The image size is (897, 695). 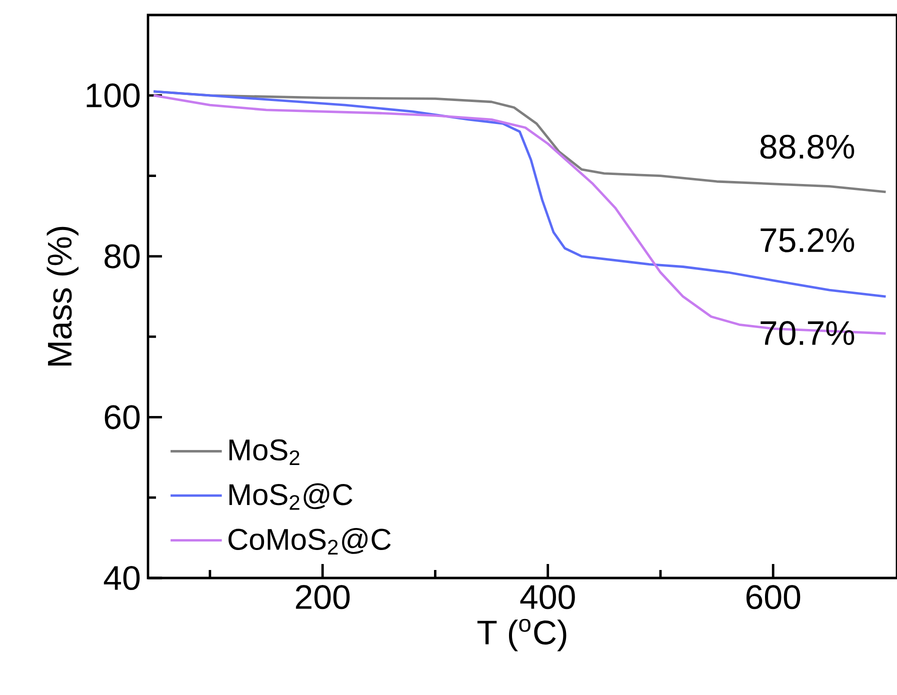 What do you see at coordinates (309, 541) in the screenshot?
I see `legend-label: CoMoS$_{2}$@C` at bounding box center [309, 541].